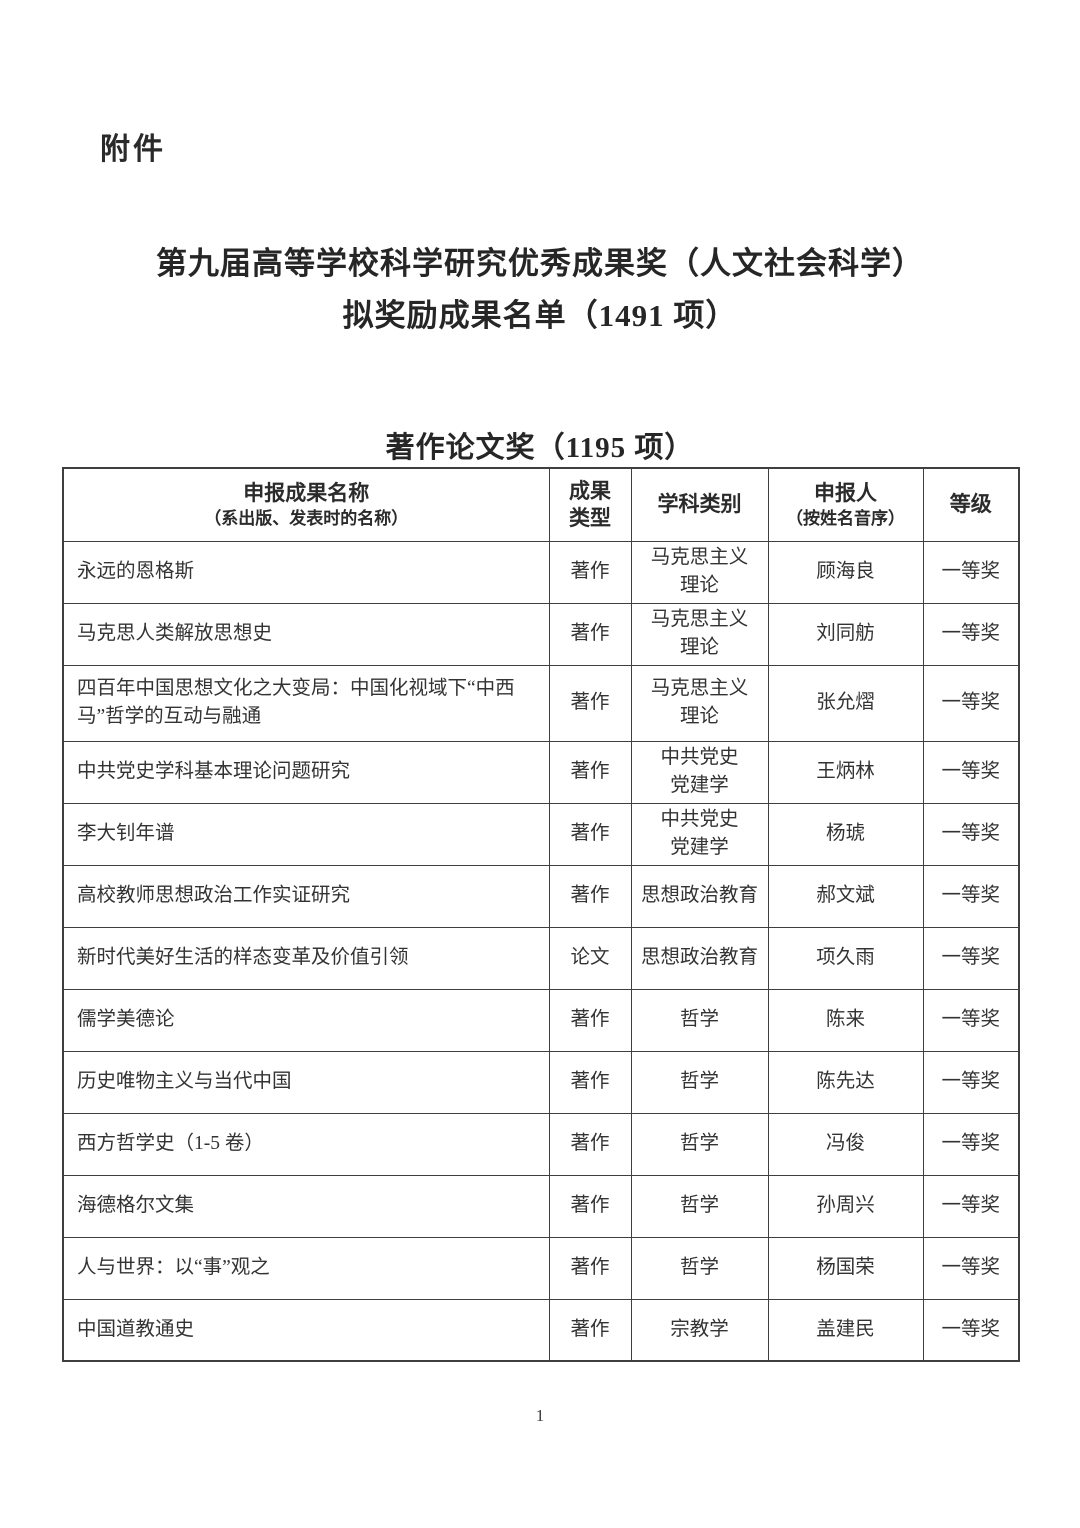 This screenshot has height=1528, width=1080. I want to click on result-name: 永远的恩格斯, so click(306, 572).